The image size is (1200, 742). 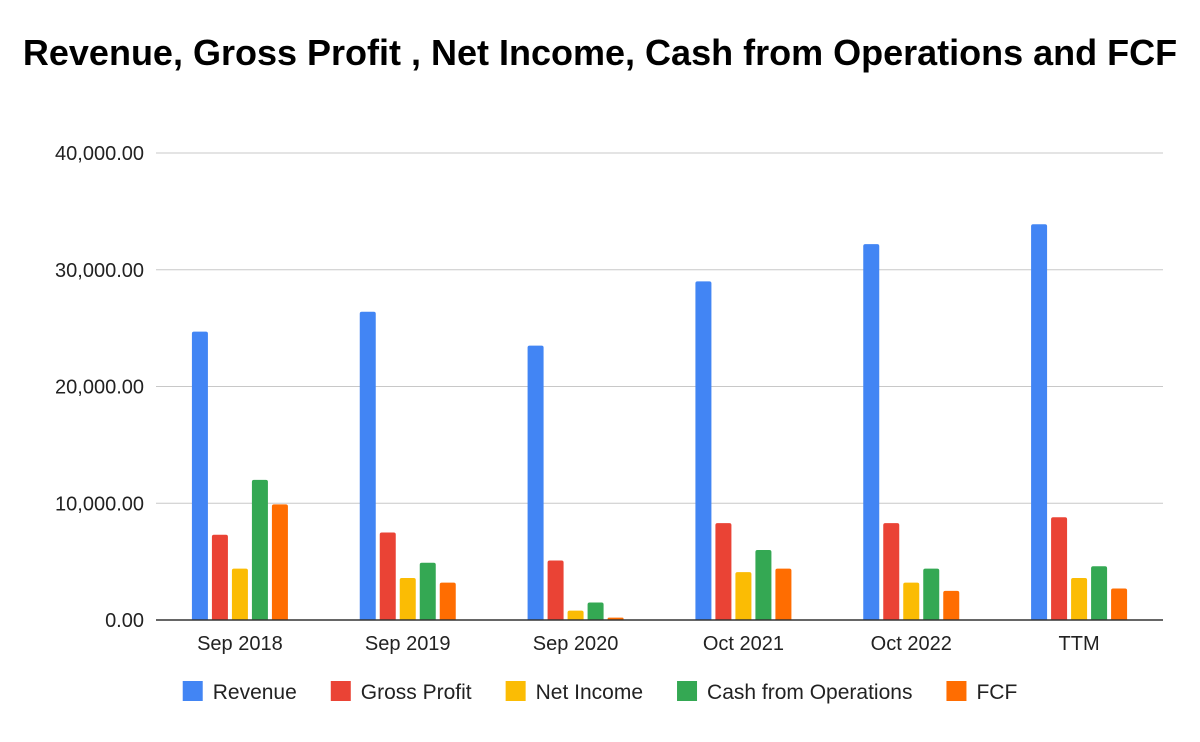 What do you see at coordinates (99, 154) in the screenshot?
I see `y-tick-label: 40,000.00` at bounding box center [99, 154].